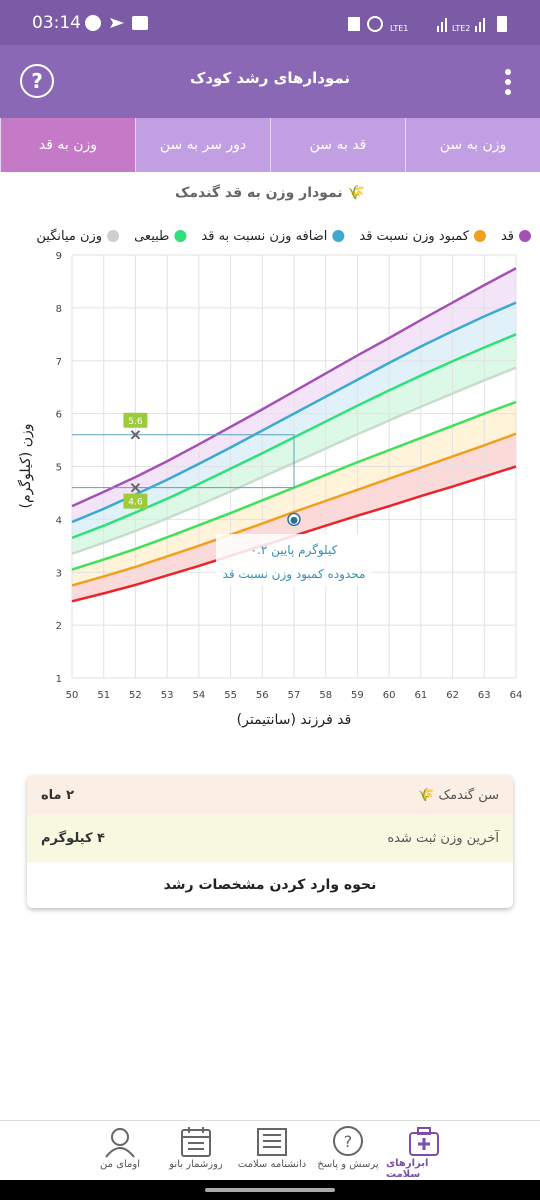  What do you see at coordinates (196, 1164) in the screenshot?
I see `nav-label: روزشمار بانو` at bounding box center [196, 1164].